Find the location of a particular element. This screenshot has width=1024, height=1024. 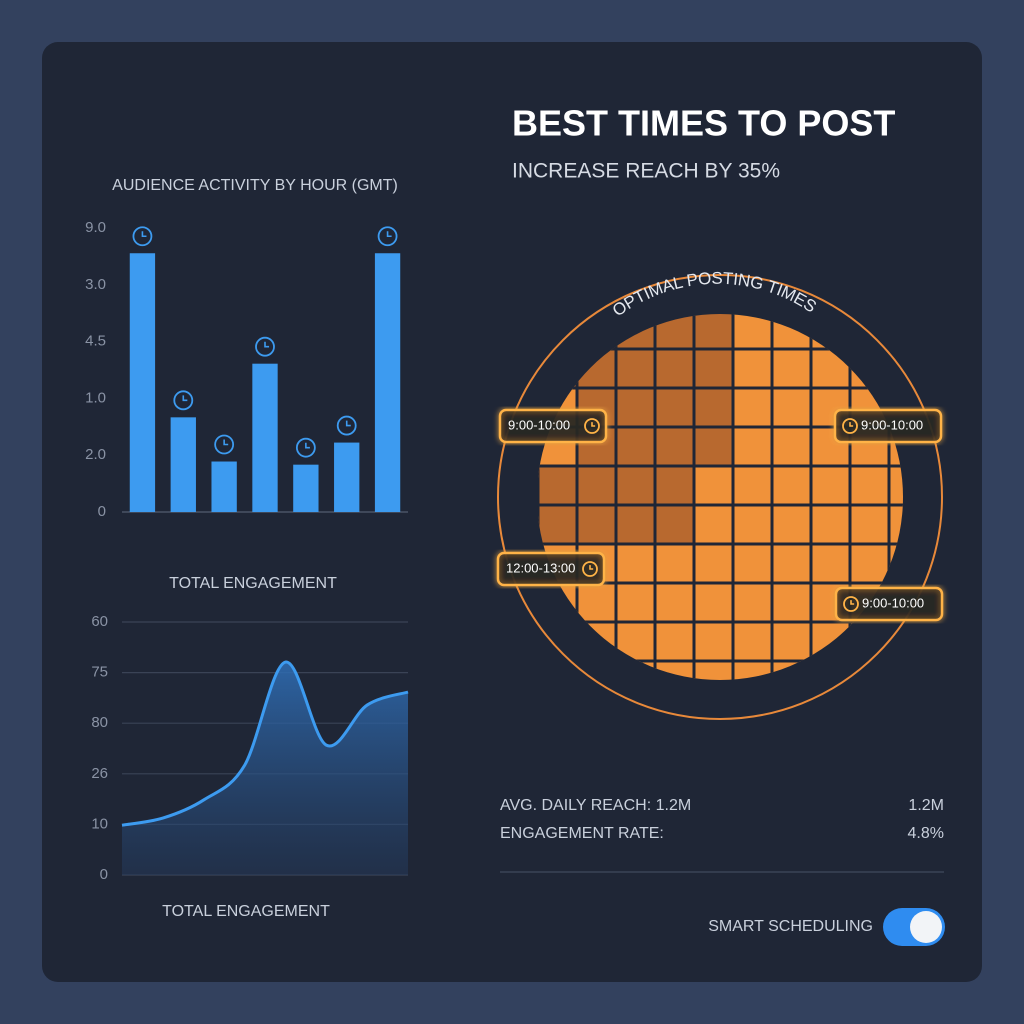

y-tick-label: 60 is located at coordinates (99, 621).